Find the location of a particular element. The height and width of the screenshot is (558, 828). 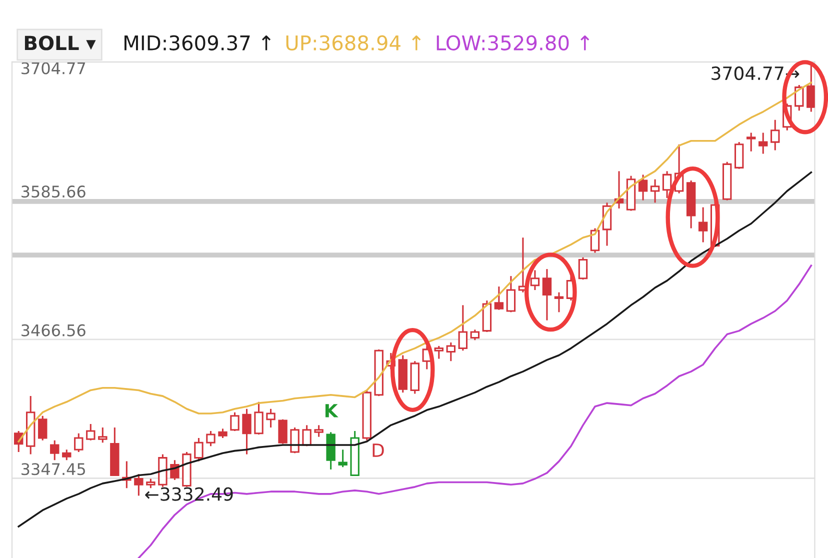

y-tick-label: 3704.77 is located at coordinates (54, 68).